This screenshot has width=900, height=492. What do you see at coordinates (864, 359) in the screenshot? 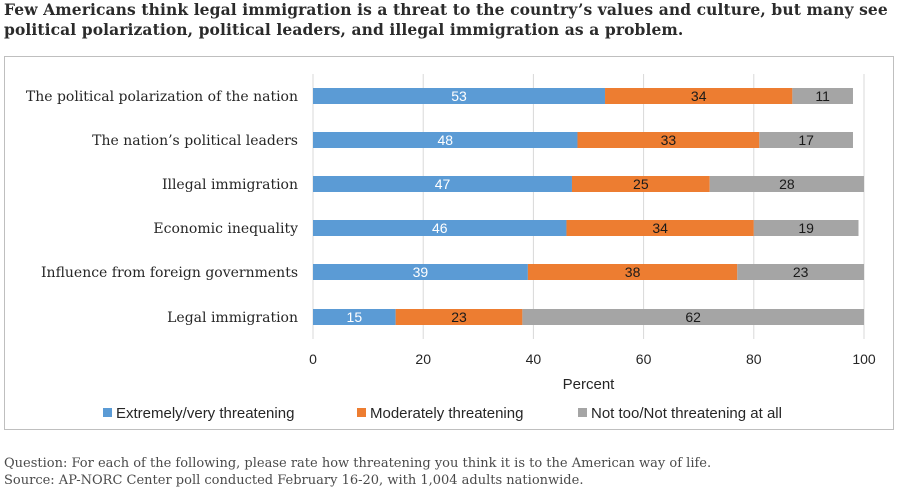
I see `x-tick-label: 100` at bounding box center [864, 359].